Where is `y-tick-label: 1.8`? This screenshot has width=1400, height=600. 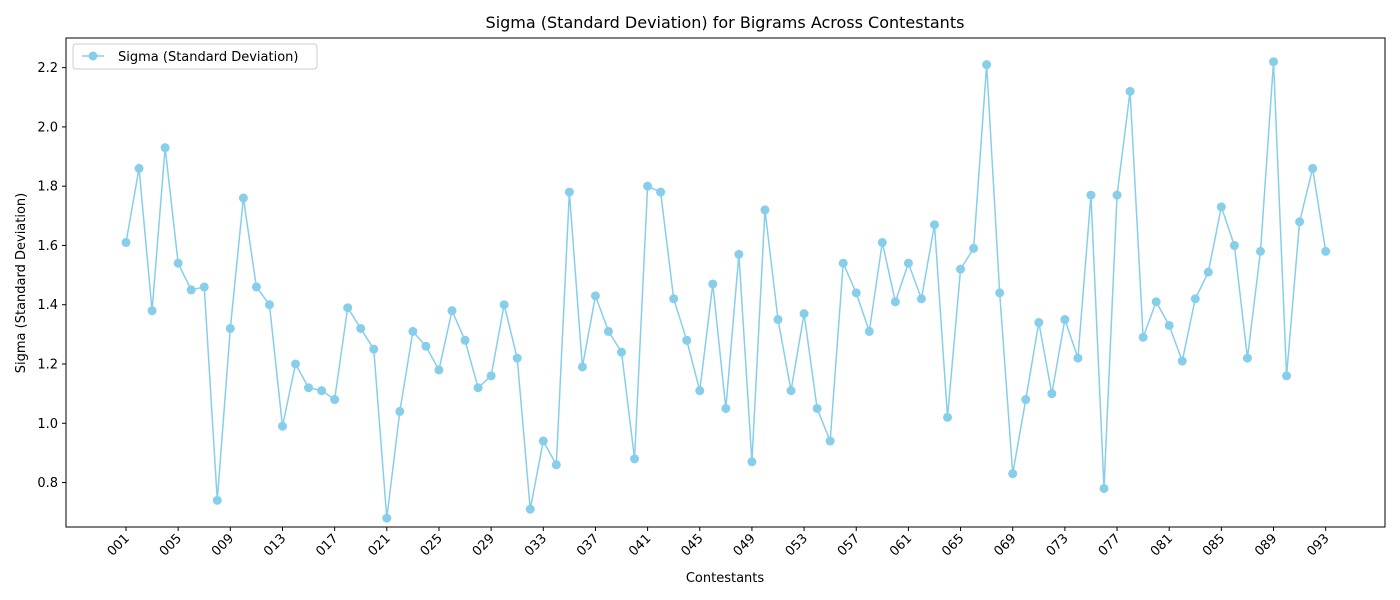 y-tick-label: 1.8 is located at coordinates (47, 187).